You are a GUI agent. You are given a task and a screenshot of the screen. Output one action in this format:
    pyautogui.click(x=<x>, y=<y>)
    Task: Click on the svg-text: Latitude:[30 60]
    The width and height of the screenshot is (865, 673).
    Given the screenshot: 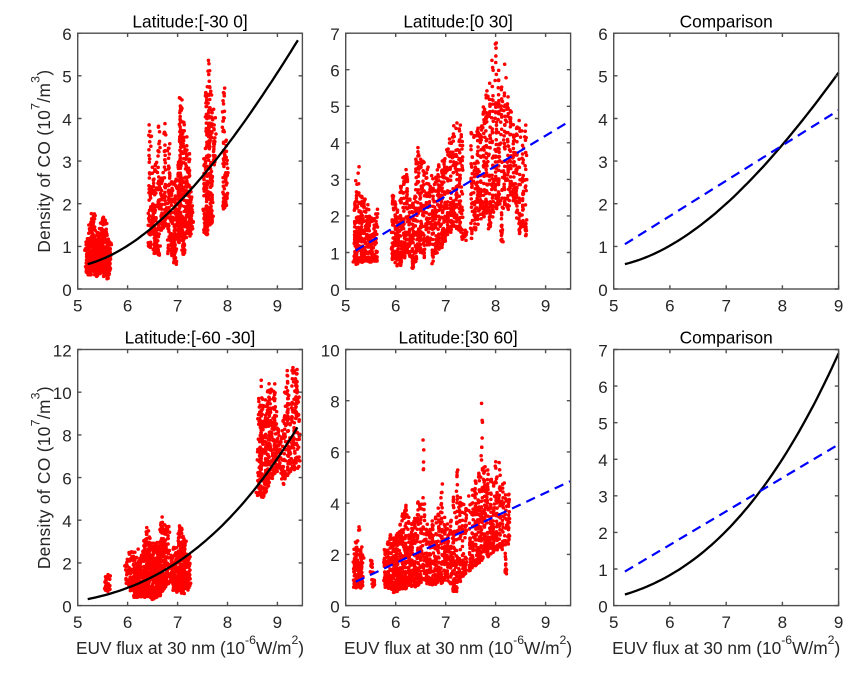 What is the action you would take?
    pyautogui.click(x=458, y=338)
    